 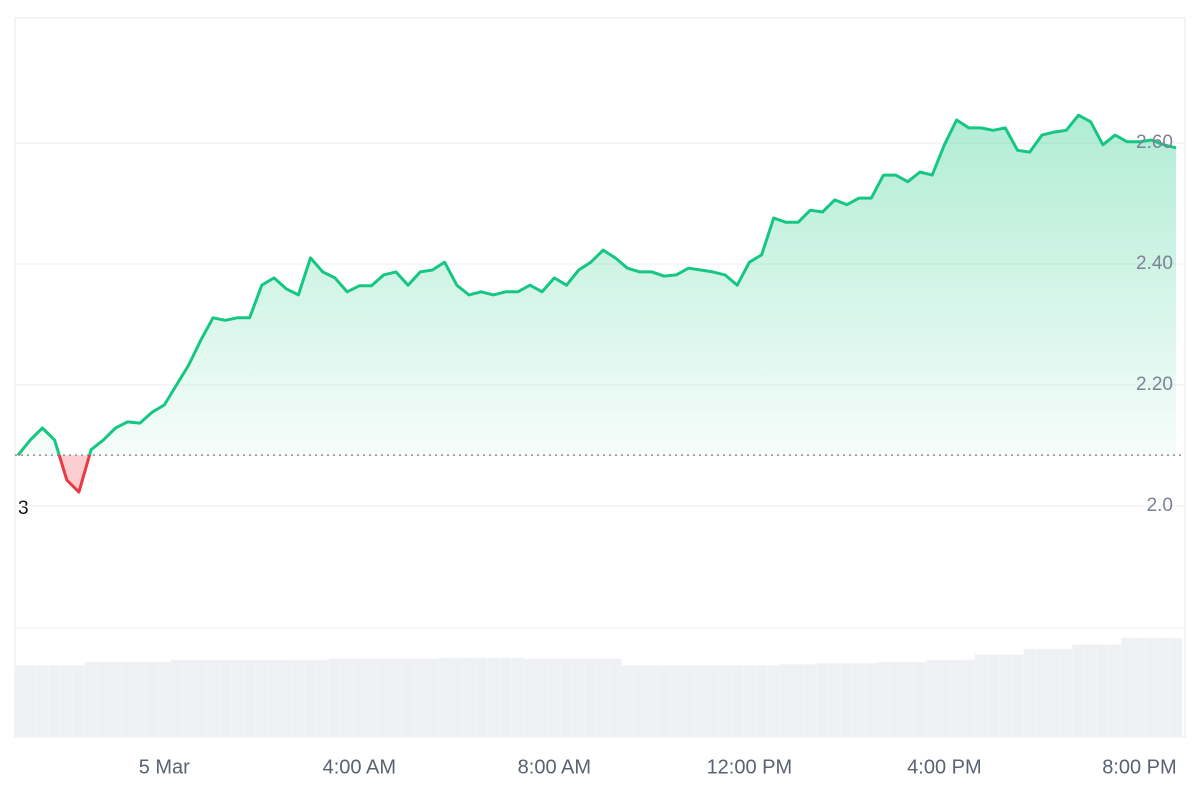 What do you see at coordinates (359, 767) in the screenshot?
I see `x-tick-label: 4:00 AM` at bounding box center [359, 767].